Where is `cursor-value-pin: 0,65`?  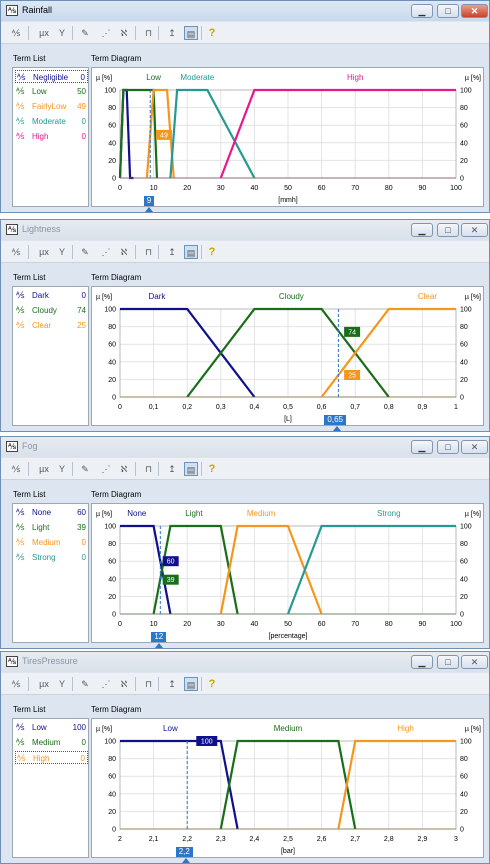 cursor-value-pin: 0,65 is located at coordinates (335, 420).